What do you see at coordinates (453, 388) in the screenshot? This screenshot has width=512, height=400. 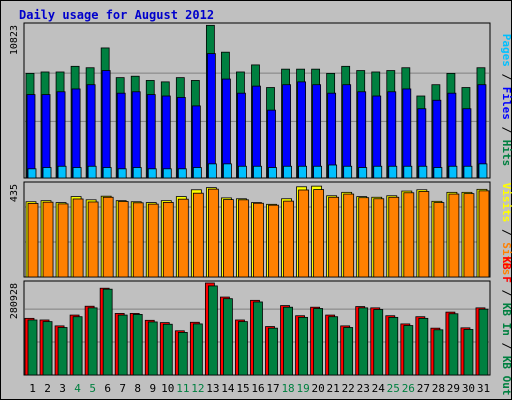 I see `x-tick-label-day-29: 29` at bounding box center [453, 388].